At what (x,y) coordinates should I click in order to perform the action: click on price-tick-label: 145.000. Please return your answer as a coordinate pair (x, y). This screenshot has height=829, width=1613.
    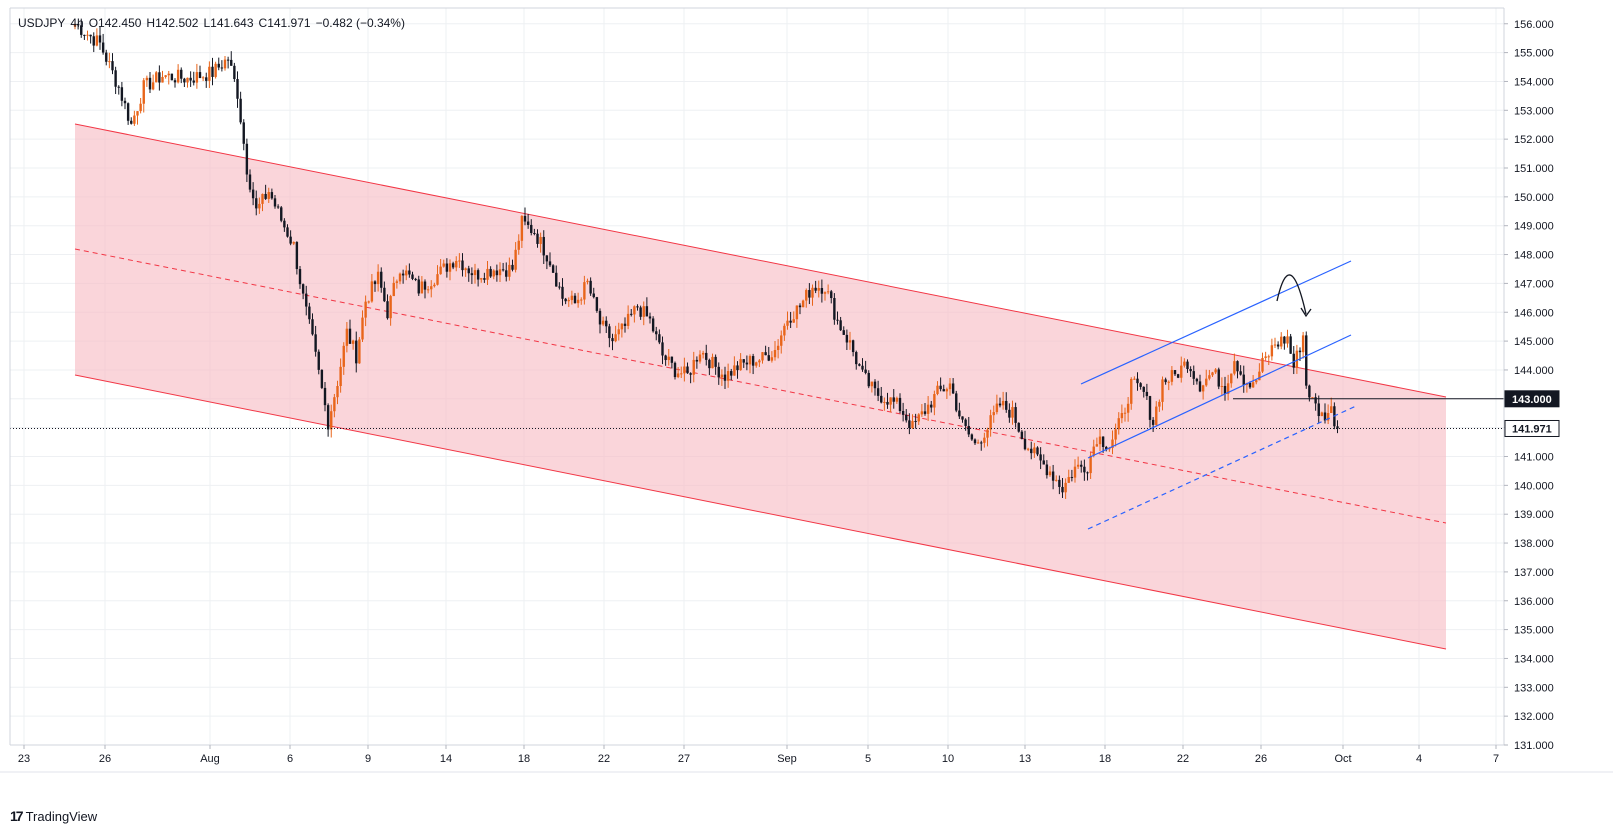
    Looking at the image, I should click on (1534, 342).